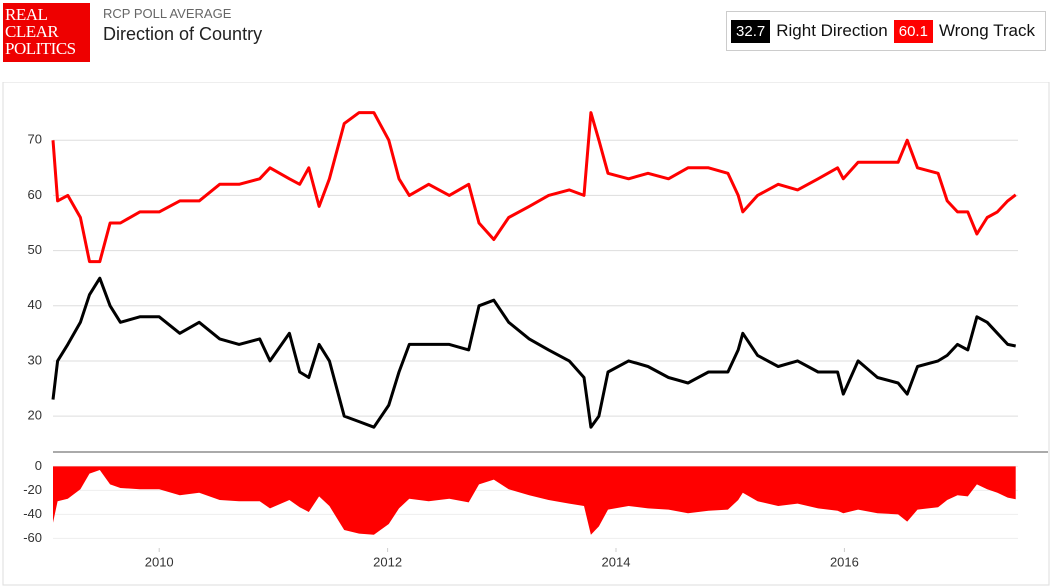 The width and height of the screenshot is (1052, 588). What do you see at coordinates (32, 31) in the screenshot?
I see `logo-line: CLEAR` at bounding box center [32, 31].